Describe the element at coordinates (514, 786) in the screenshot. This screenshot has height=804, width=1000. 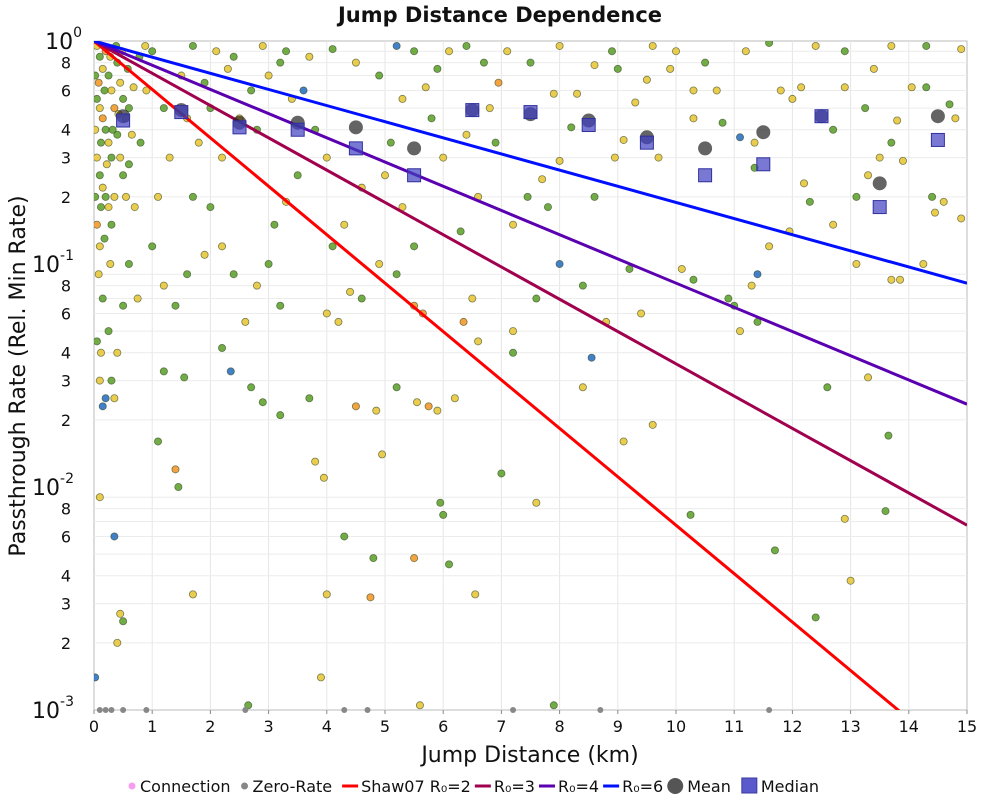
I see `legend-label: R₀=3` at that location.